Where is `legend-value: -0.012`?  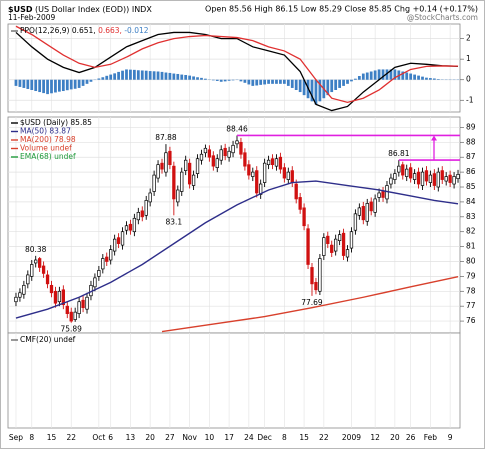 legend-value: -0.012 is located at coordinates (136, 30).